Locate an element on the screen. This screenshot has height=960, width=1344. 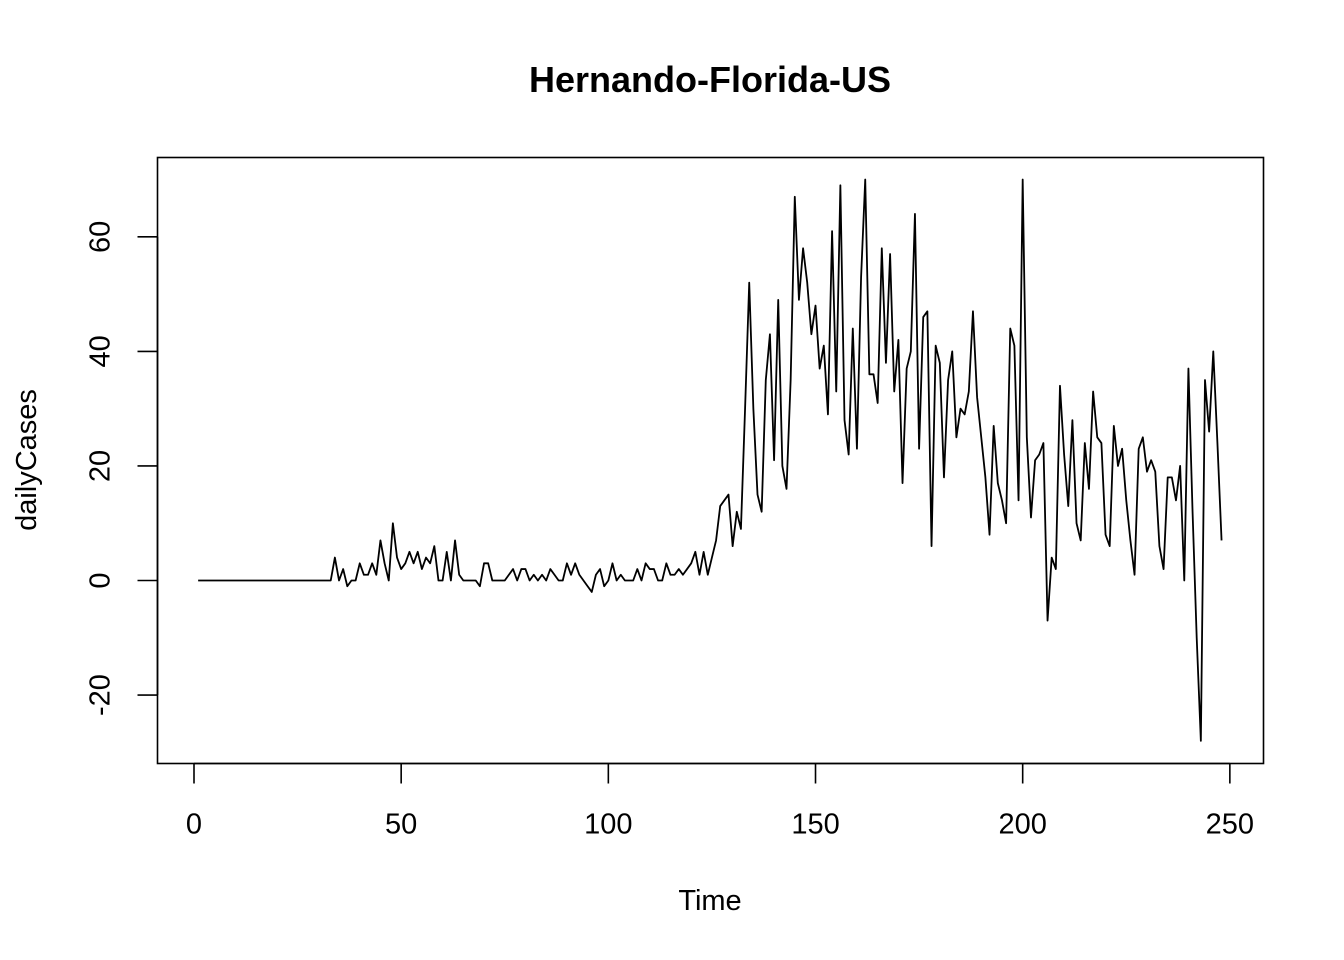
y-axis-label: dailyCases is located at coordinates (27, 460).